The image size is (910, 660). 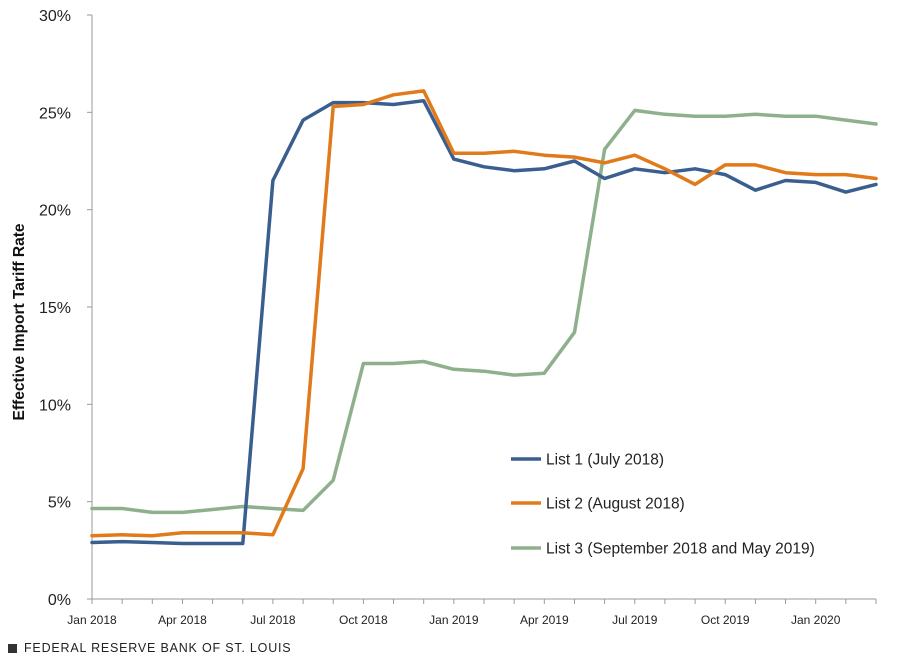 I want to click on x-tick-label: Jan 2020, so click(x=816, y=620).